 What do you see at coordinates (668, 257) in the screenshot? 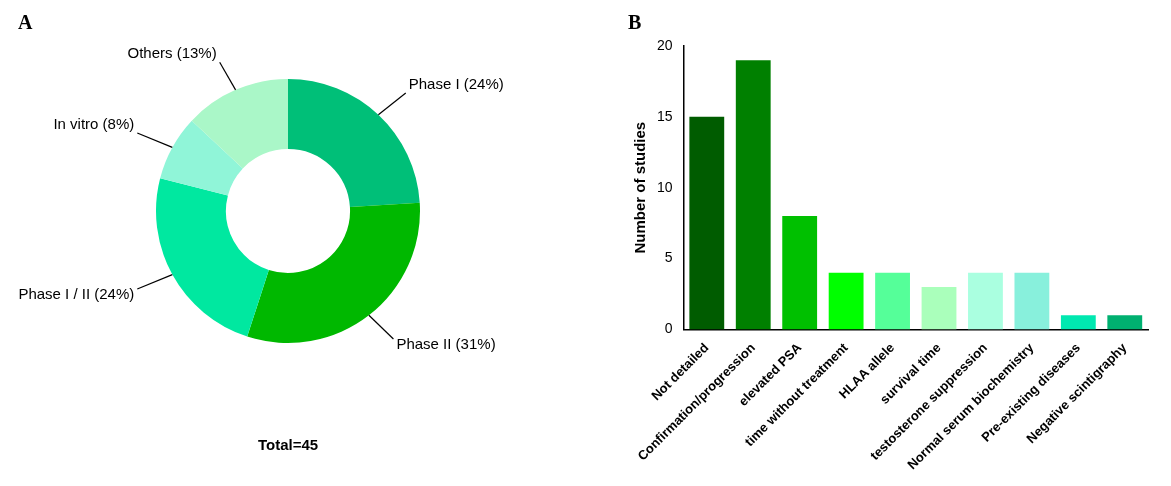
I see `y-tick-label: 5` at bounding box center [668, 257].